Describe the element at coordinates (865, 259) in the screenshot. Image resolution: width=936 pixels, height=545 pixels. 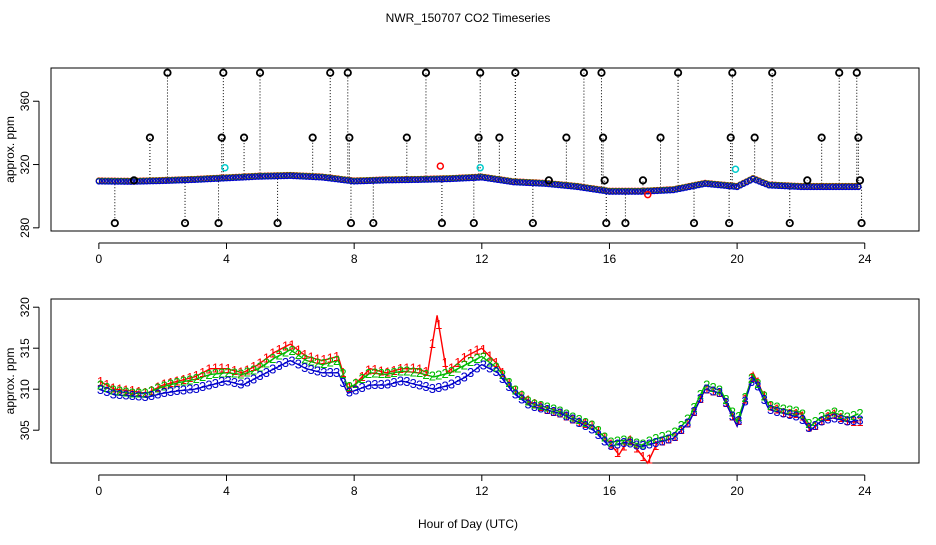
I see `x-tick-label: 24` at that location.